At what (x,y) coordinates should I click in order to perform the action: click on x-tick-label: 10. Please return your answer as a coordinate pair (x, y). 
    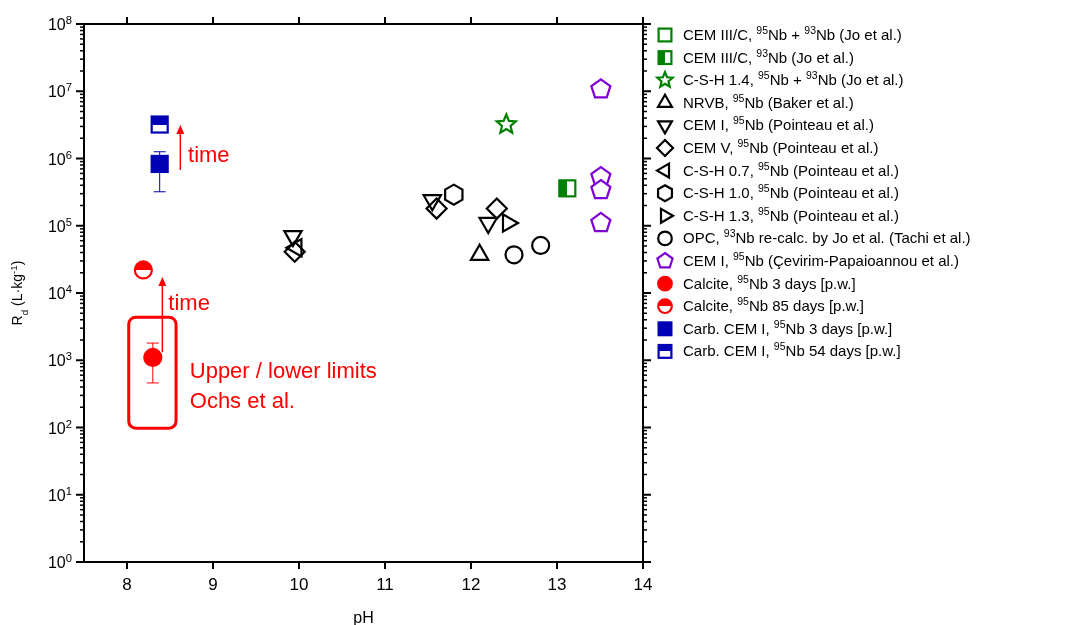
    Looking at the image, I should click on (299, 584).